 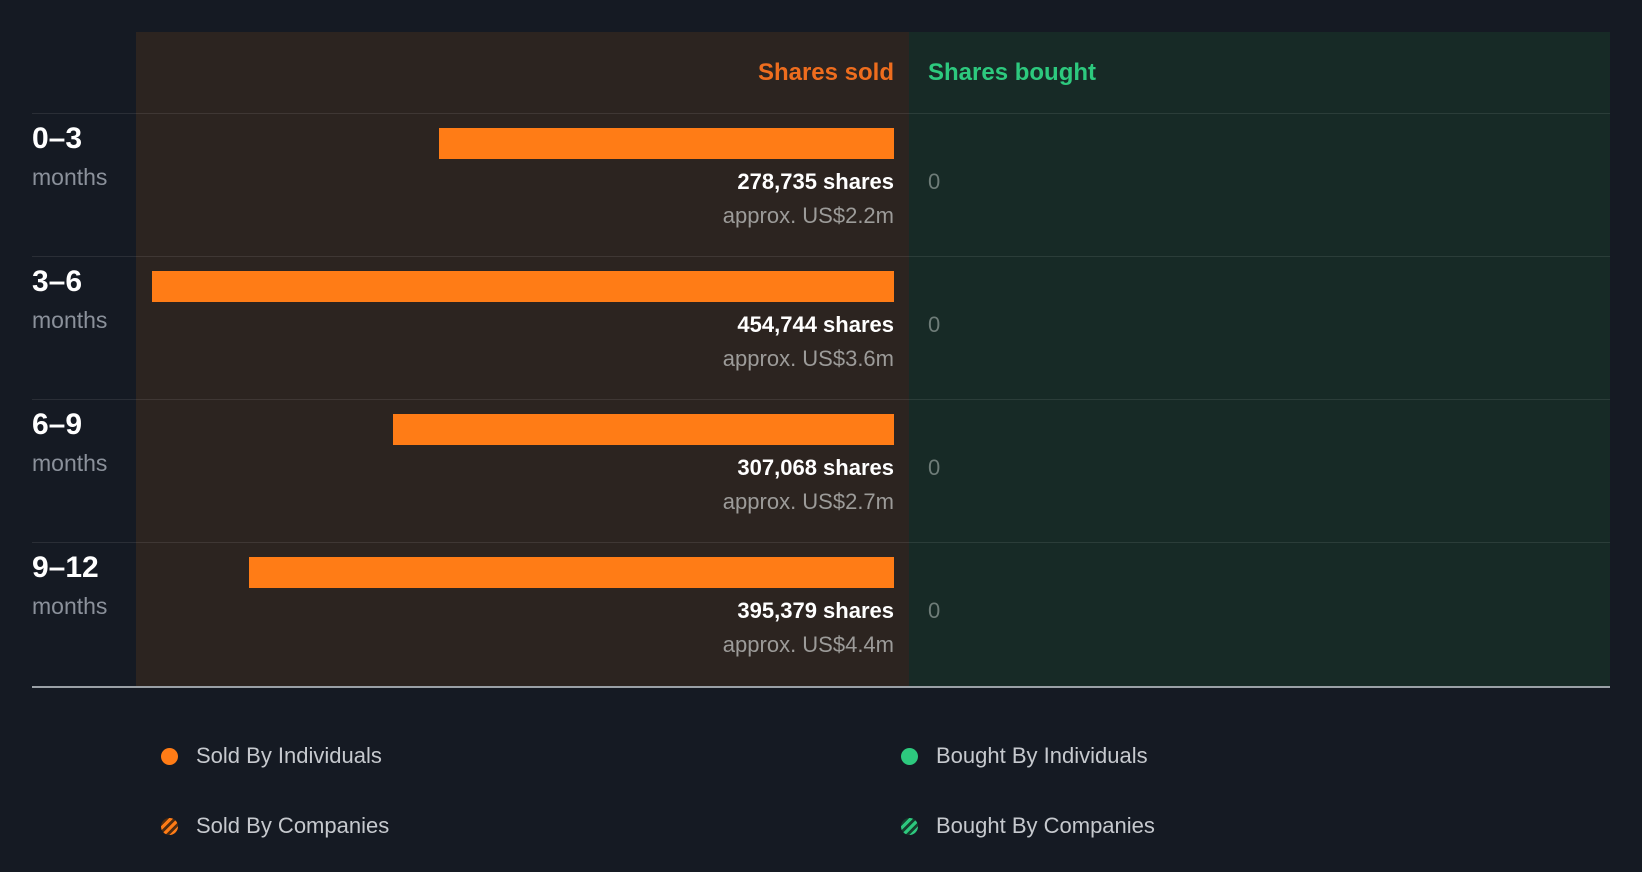 I want to click on period-label-0-3: 0–3 months, so click(x=84, y=184).